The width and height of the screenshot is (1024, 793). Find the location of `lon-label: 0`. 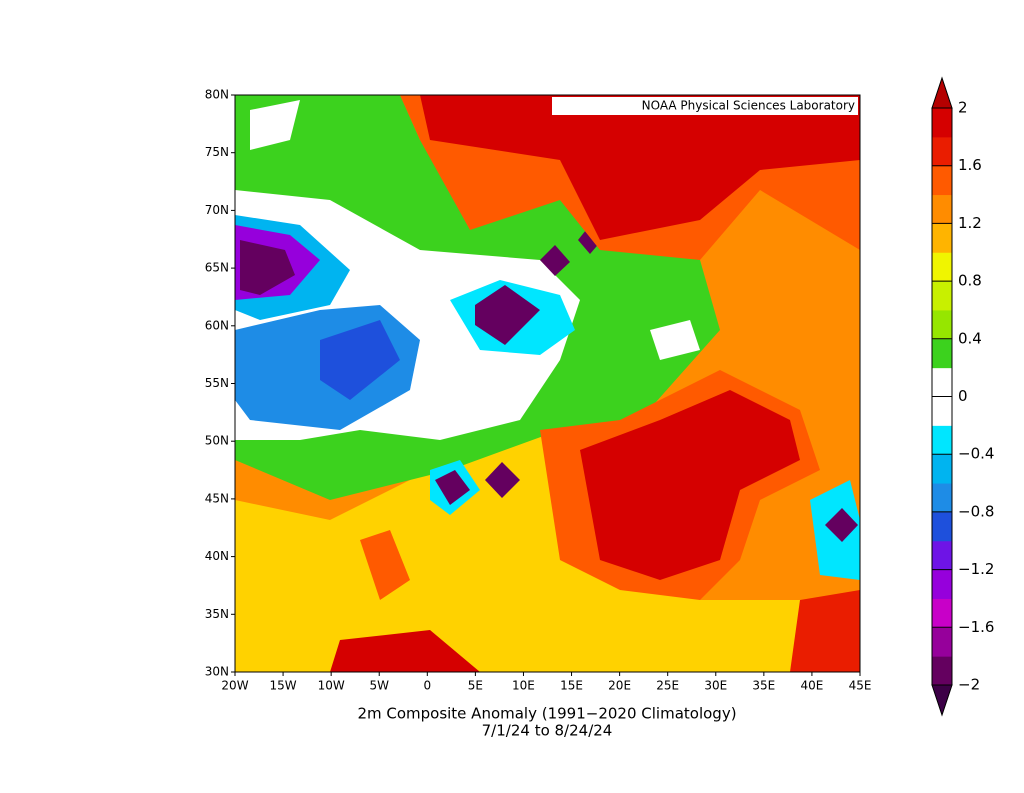

lon-label: 0 is located at coordinates (427, 686).